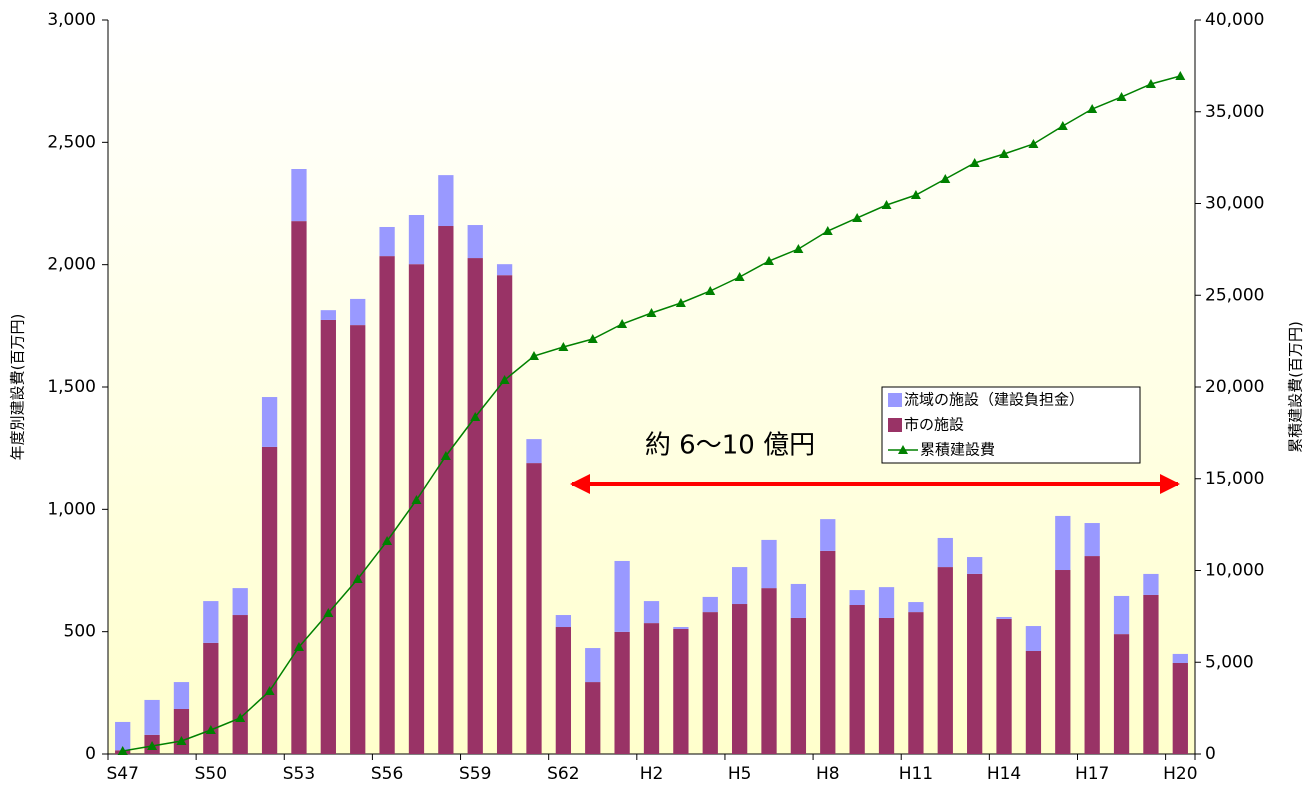  What do you see at coordinates (1092, 774) in the screenshot?
I see `x-tick-label: H17` at bounding box center [1092, 774].